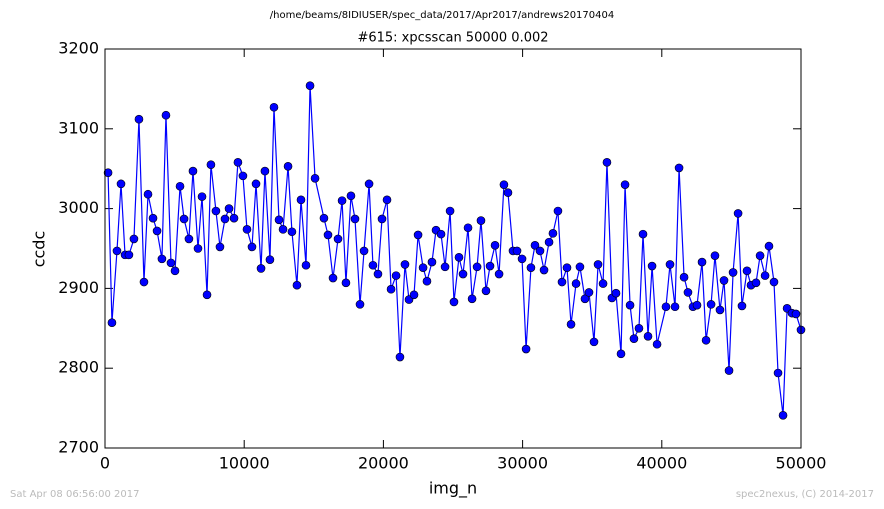 The image size is (884, 509). I want to click on footer-right: spec2nexus, (C) 2014-2017, so click(805, 494).